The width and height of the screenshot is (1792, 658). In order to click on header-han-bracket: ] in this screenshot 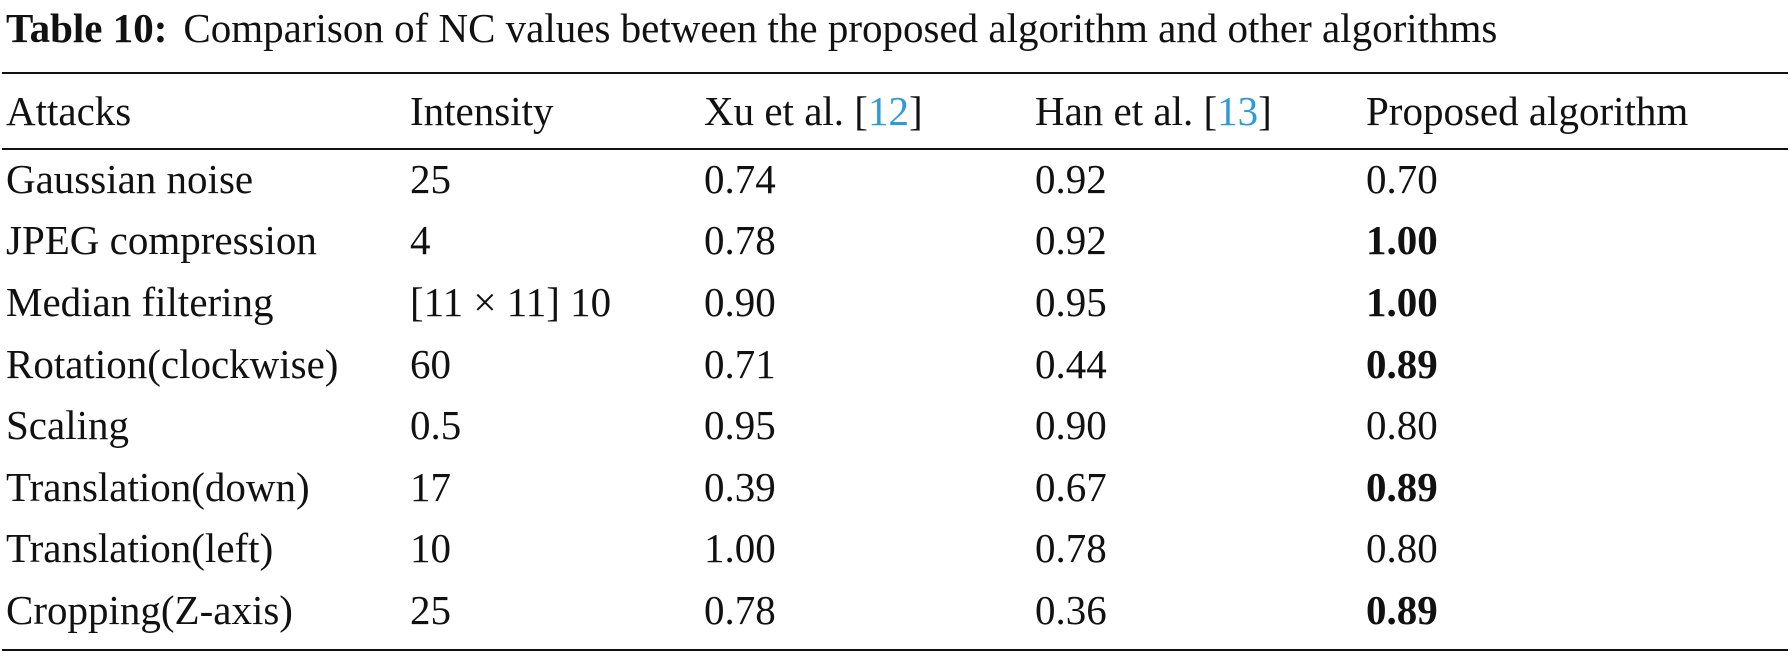, I will do `click(1265, 111)`.